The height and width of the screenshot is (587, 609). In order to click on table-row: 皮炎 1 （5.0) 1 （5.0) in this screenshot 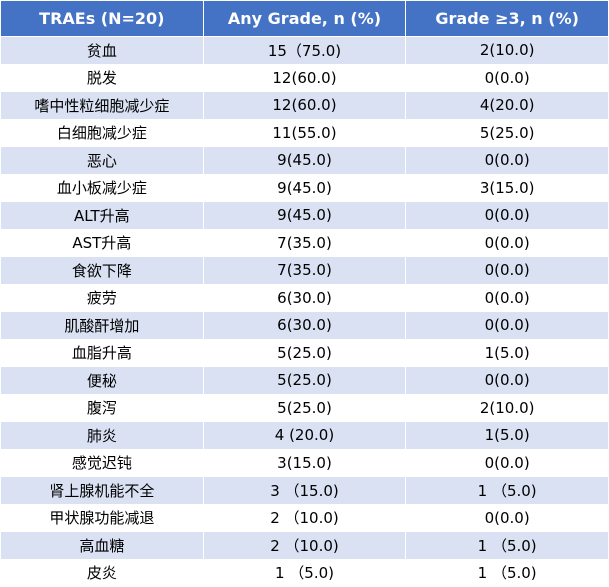, I will do `click(304, 572)`.